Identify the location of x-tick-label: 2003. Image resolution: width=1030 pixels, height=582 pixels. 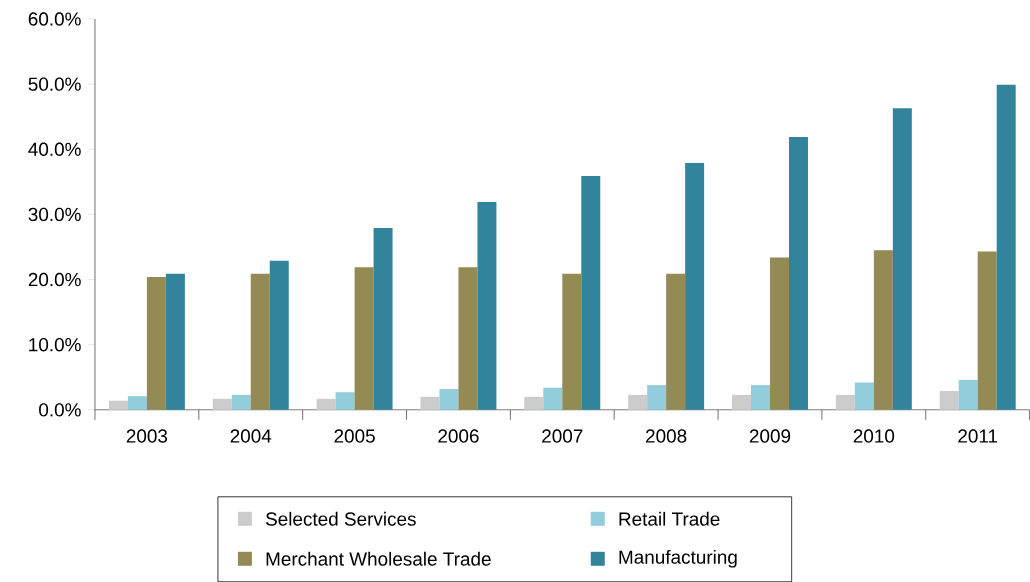
(147, 436).